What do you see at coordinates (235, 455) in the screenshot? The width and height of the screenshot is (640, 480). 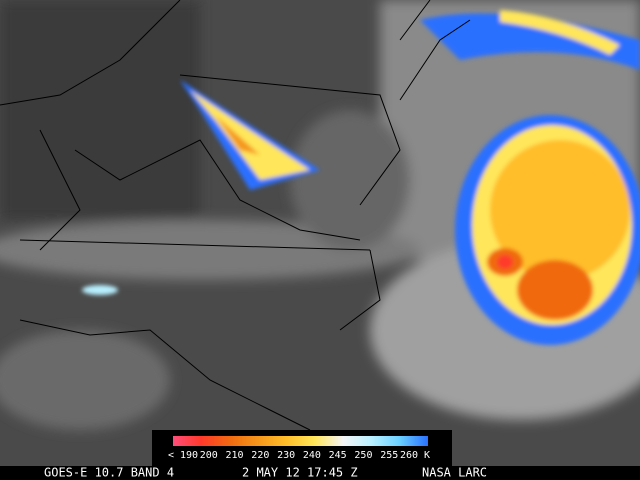 I see `colorbar-label: 210` at bounding box center [235, 455].